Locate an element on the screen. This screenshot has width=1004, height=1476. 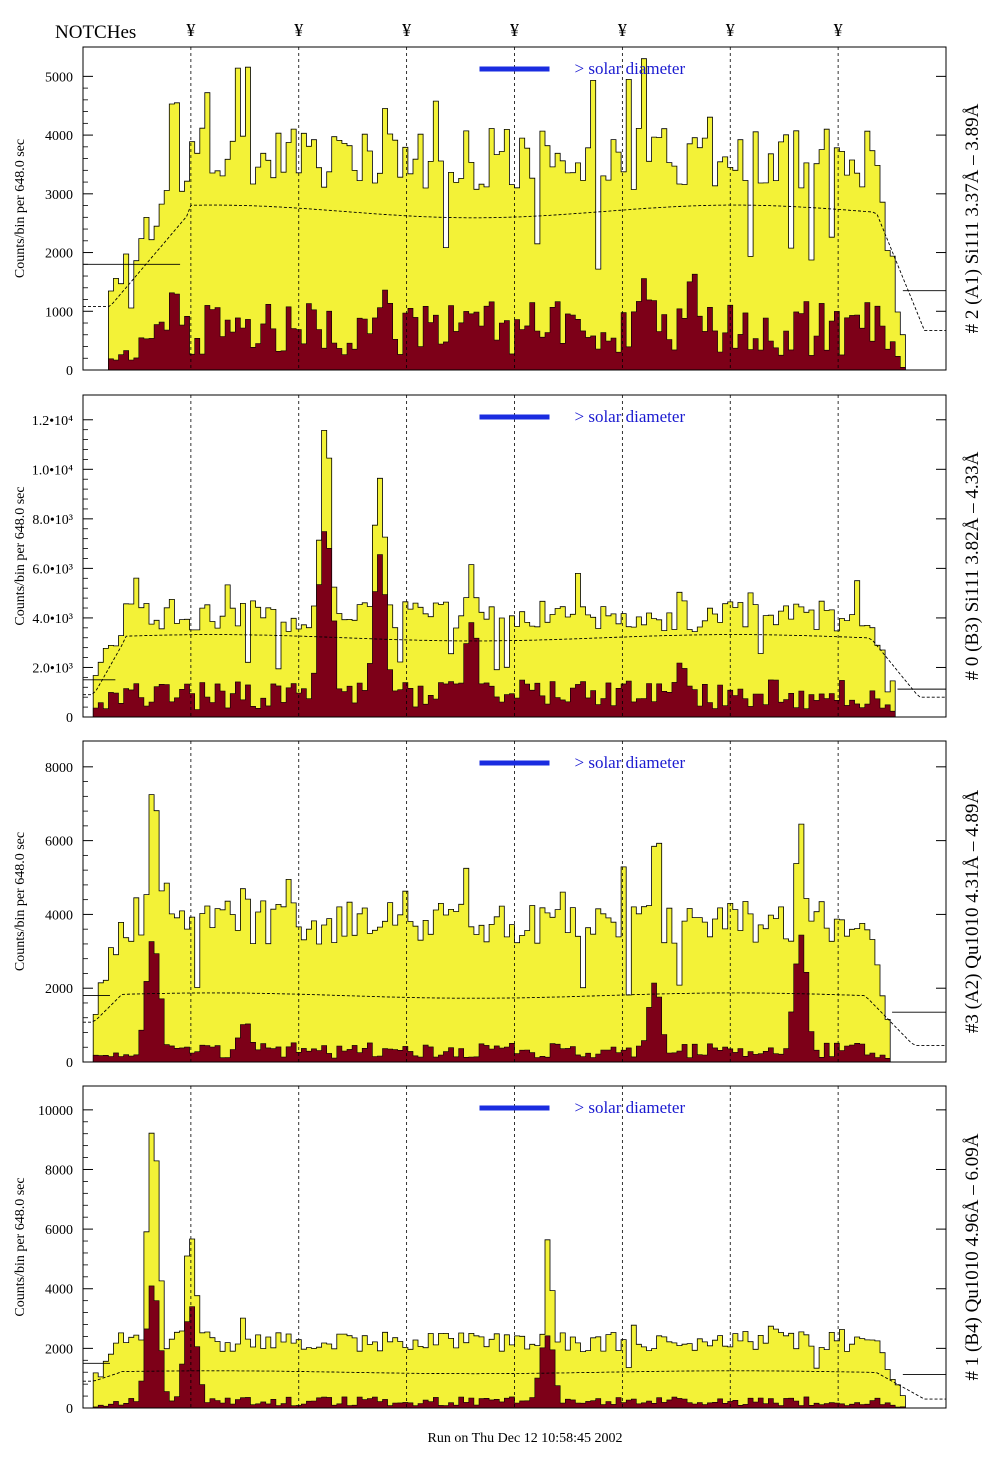
notch-title: NOTCHes is located at coordinates (95, 32).